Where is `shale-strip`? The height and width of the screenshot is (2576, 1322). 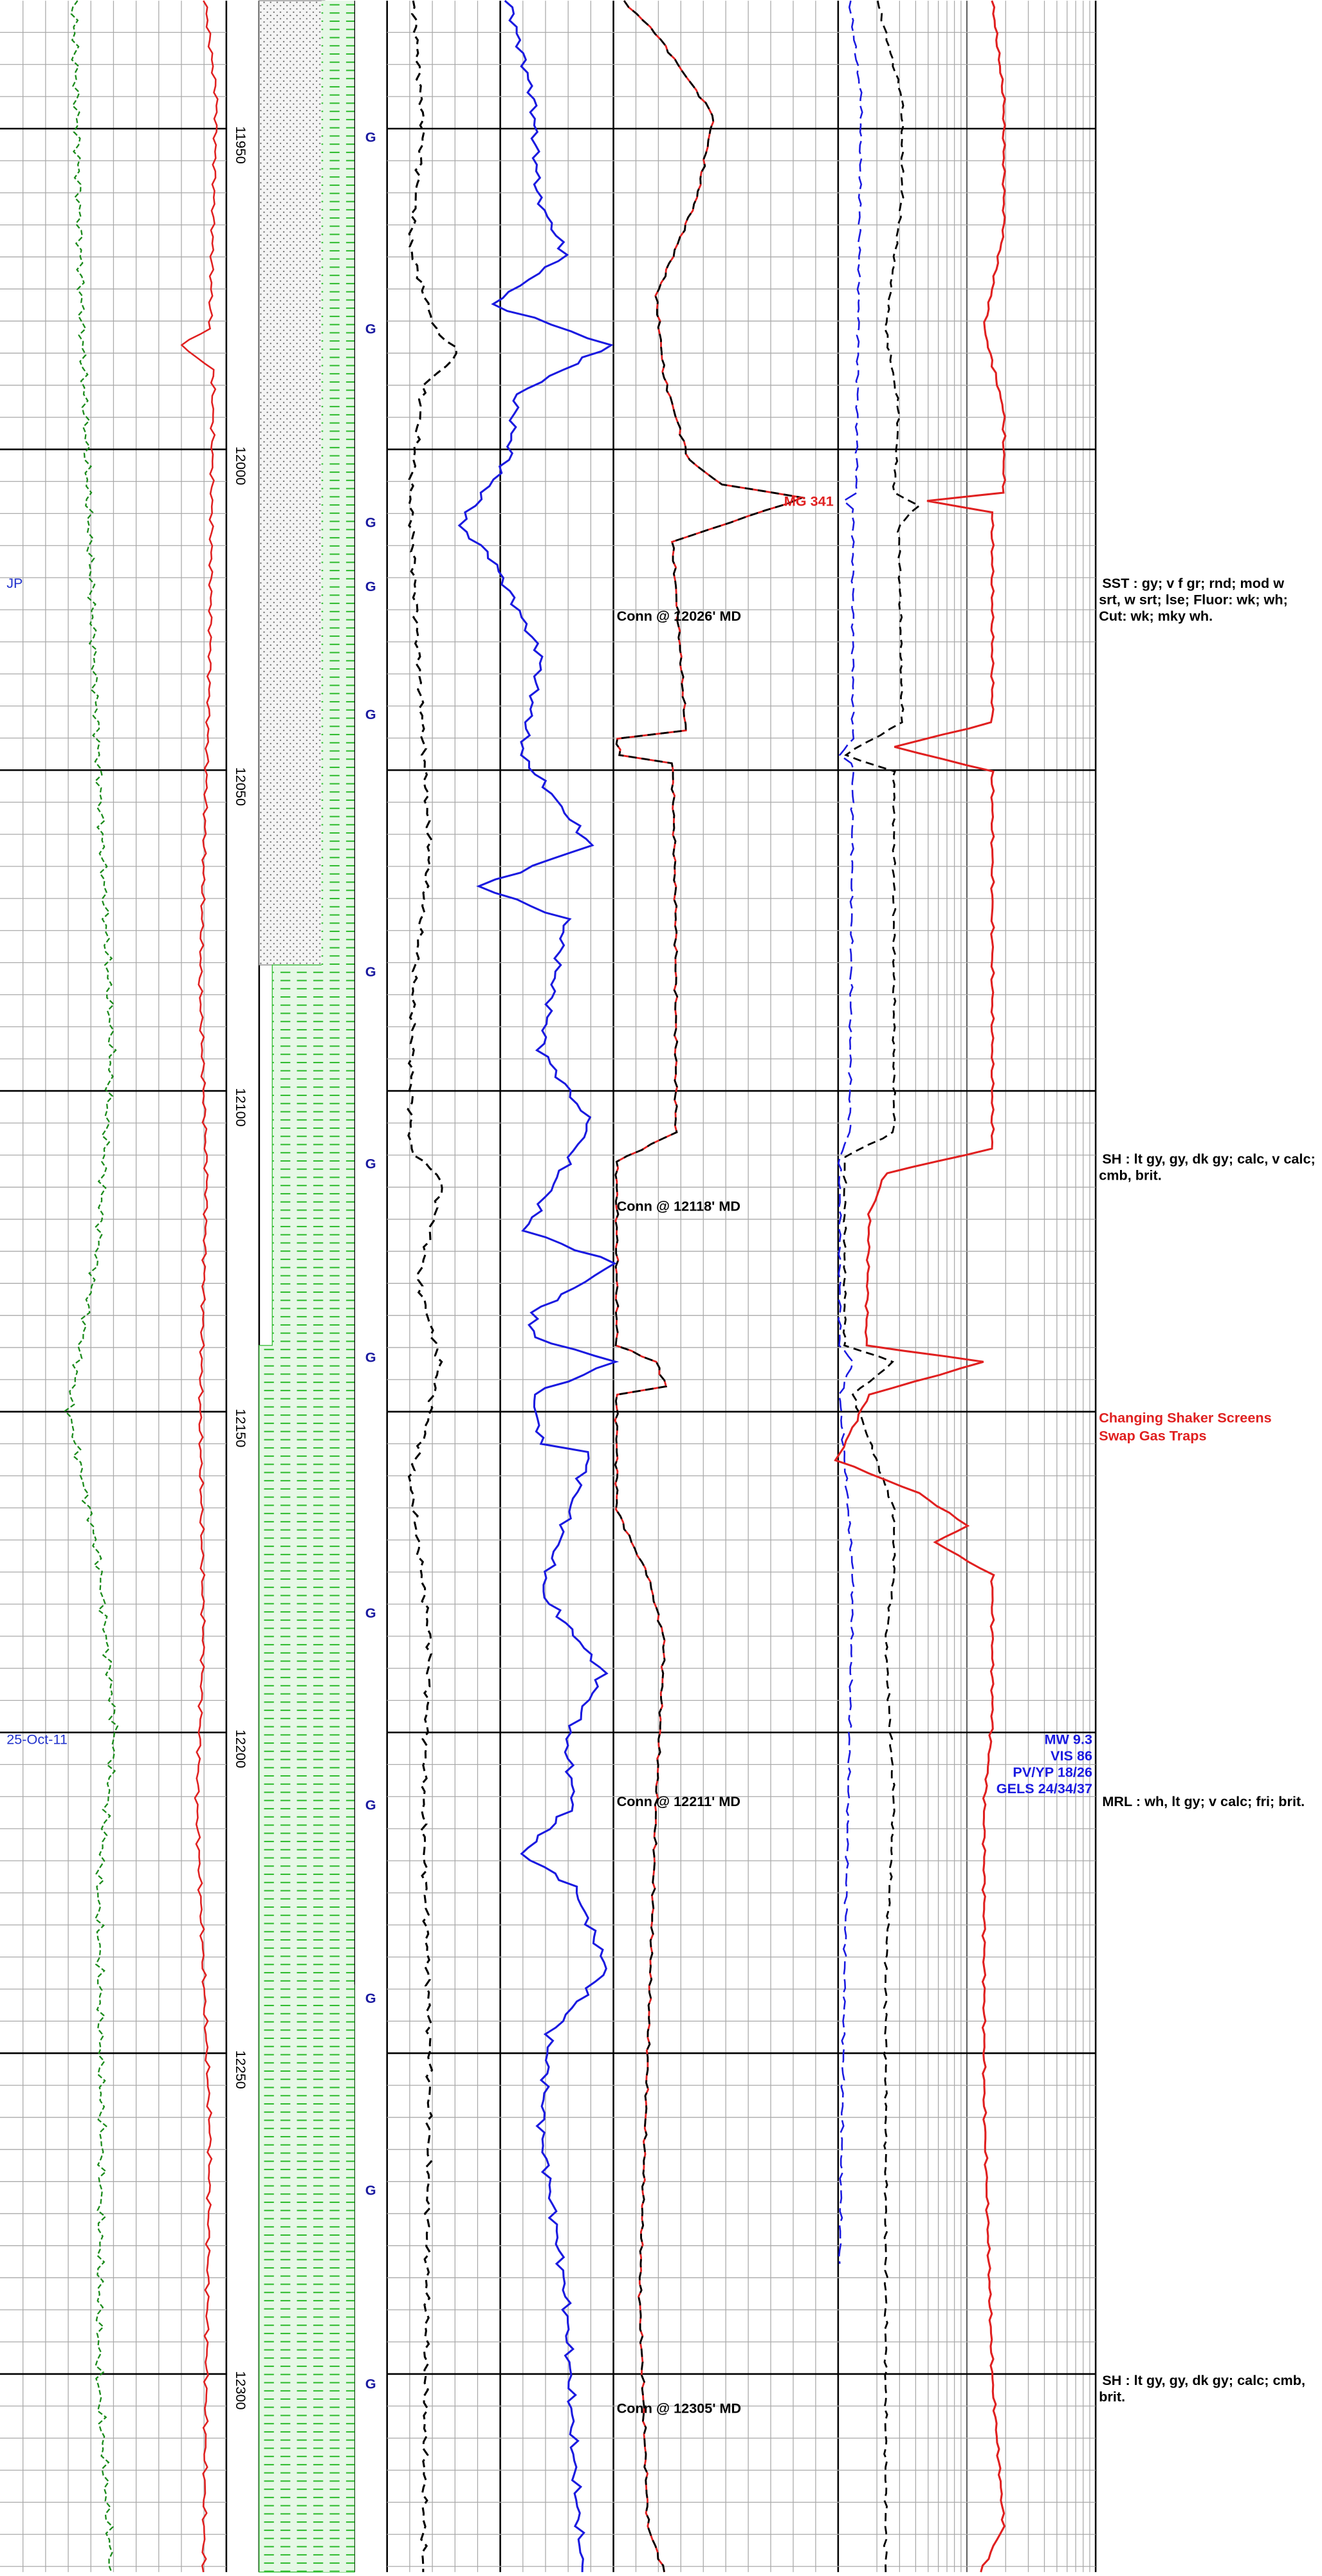 shale-strip is located at coordinates (337, 1286).